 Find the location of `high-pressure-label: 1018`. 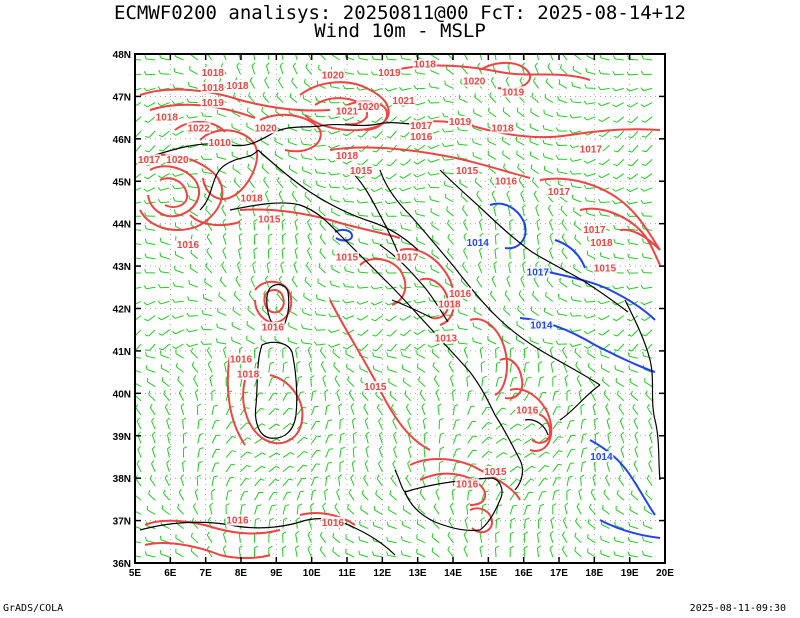

high-pressure-label: 1018 is located at coordinates (166, 117).